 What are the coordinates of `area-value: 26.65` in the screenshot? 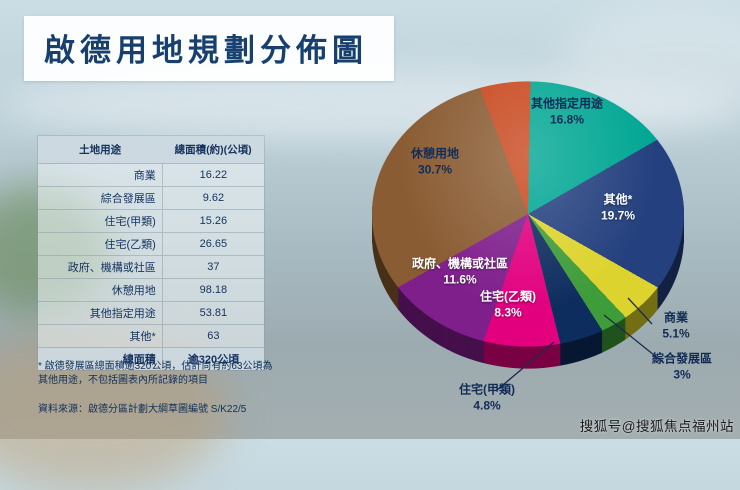 It's located at (212, 244).